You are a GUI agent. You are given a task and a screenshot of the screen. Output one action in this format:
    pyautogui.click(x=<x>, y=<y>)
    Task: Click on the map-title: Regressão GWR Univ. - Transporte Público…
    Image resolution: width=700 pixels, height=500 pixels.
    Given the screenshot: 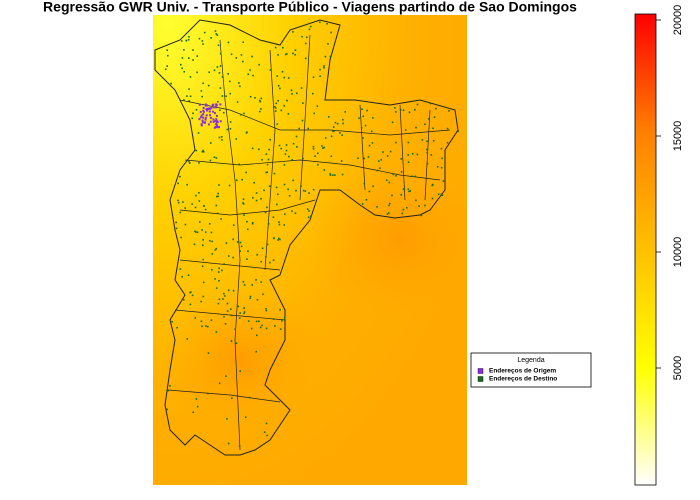 What is the action you would take?
    pyautogui.click(x=310, y=7)
    